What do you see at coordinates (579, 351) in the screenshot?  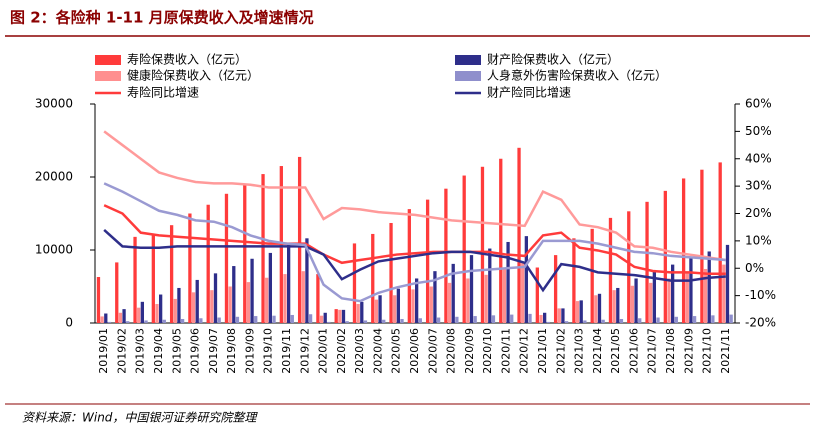 I see `x-tick-label: 2021/03` at bounding box center [579, 351].